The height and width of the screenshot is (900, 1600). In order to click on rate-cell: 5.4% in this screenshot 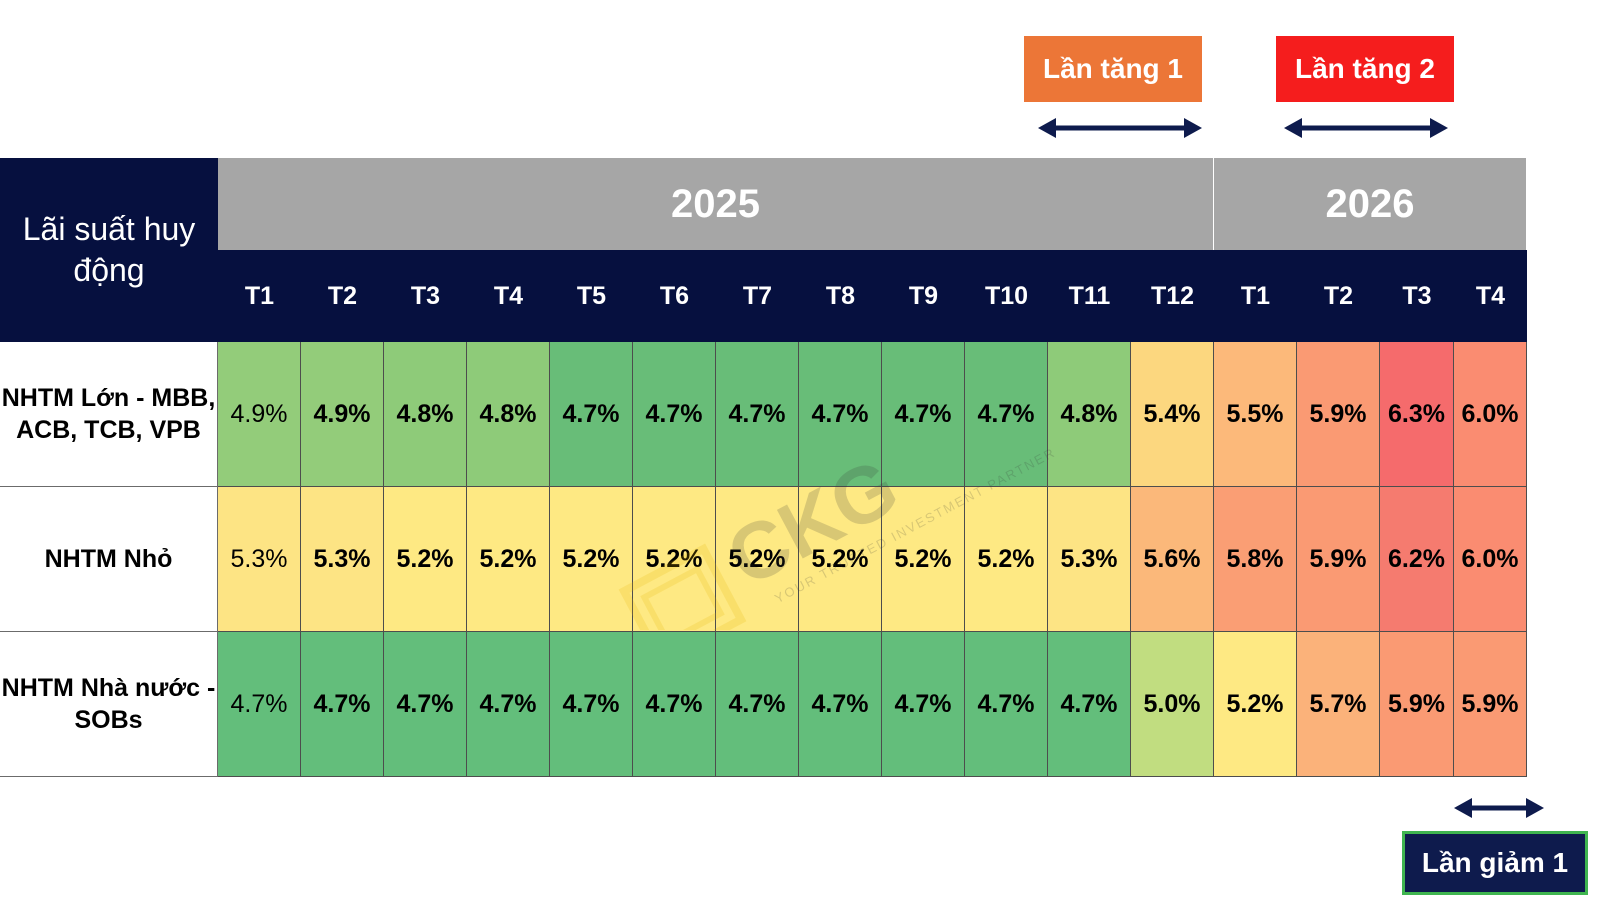, I will do `click(1172, 414)`.